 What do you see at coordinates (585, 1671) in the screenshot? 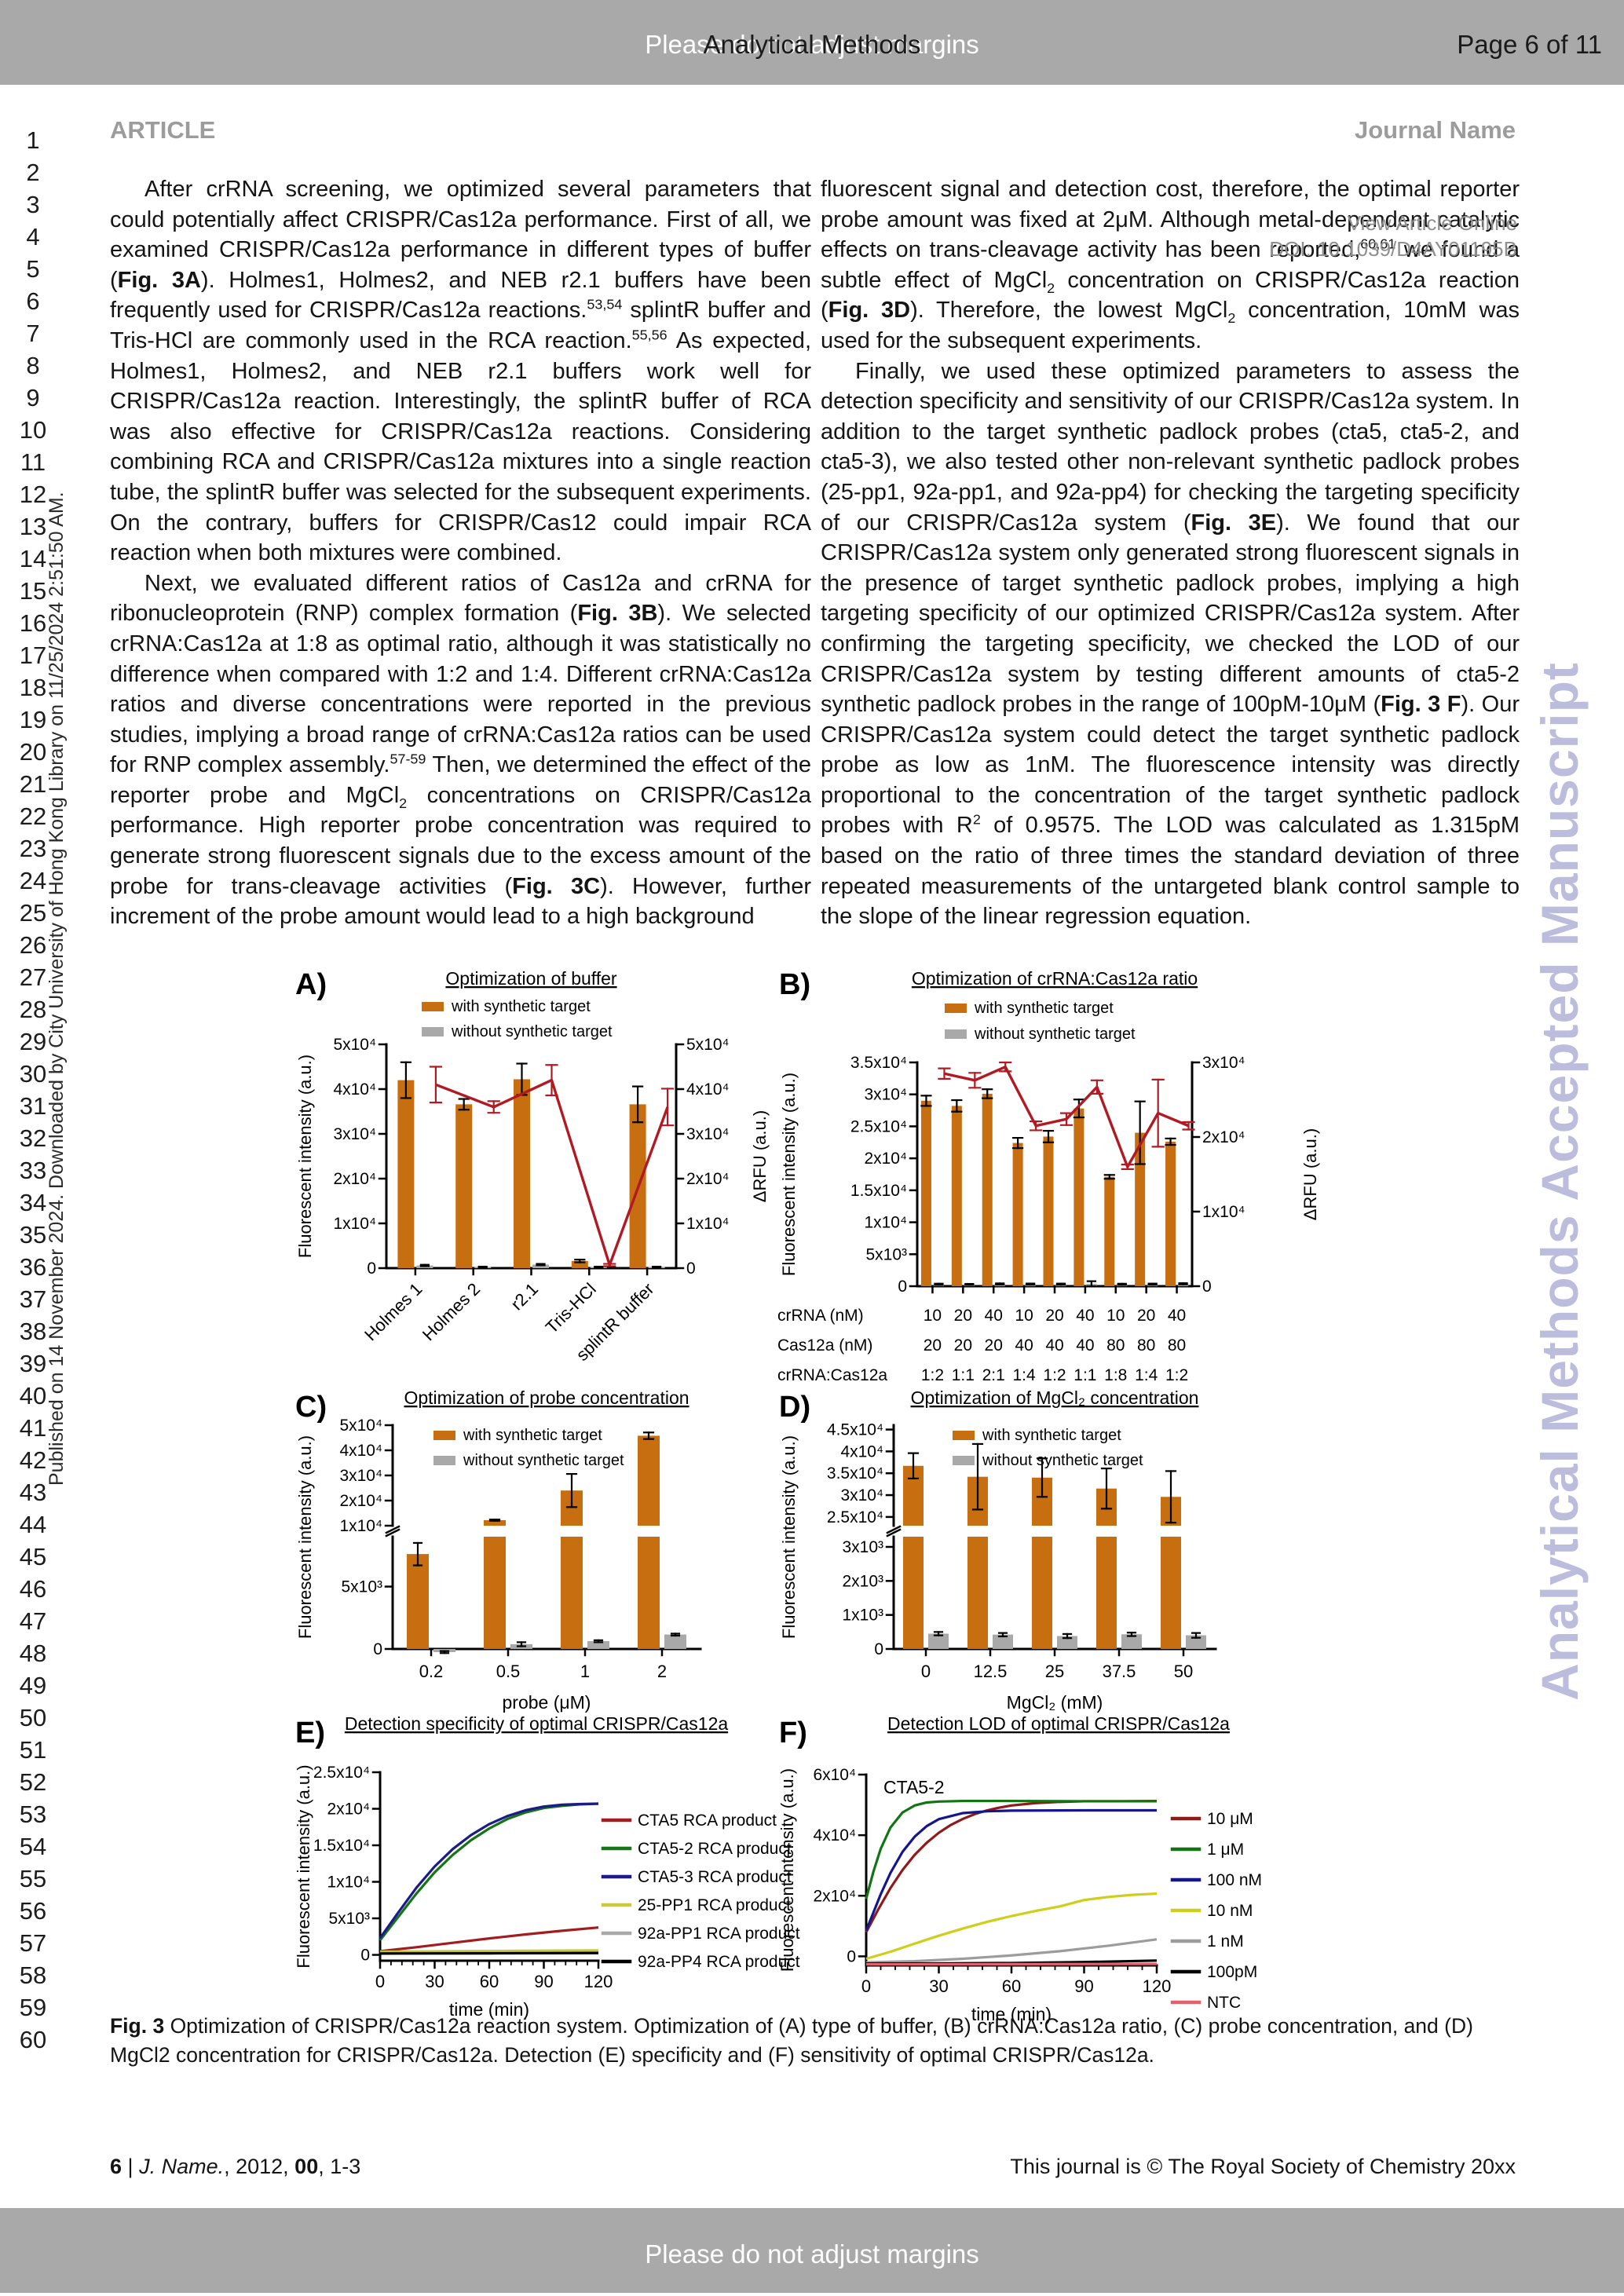
I see `svg-text: 1` at bounding box center [585, 1671].